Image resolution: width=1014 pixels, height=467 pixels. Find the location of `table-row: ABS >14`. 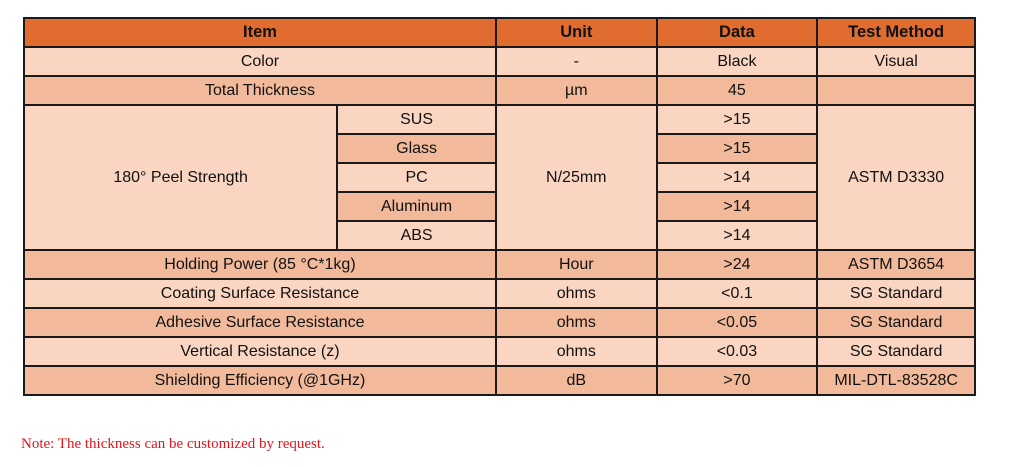

table-row: ABS >14 is located at coordinates (499, 235).